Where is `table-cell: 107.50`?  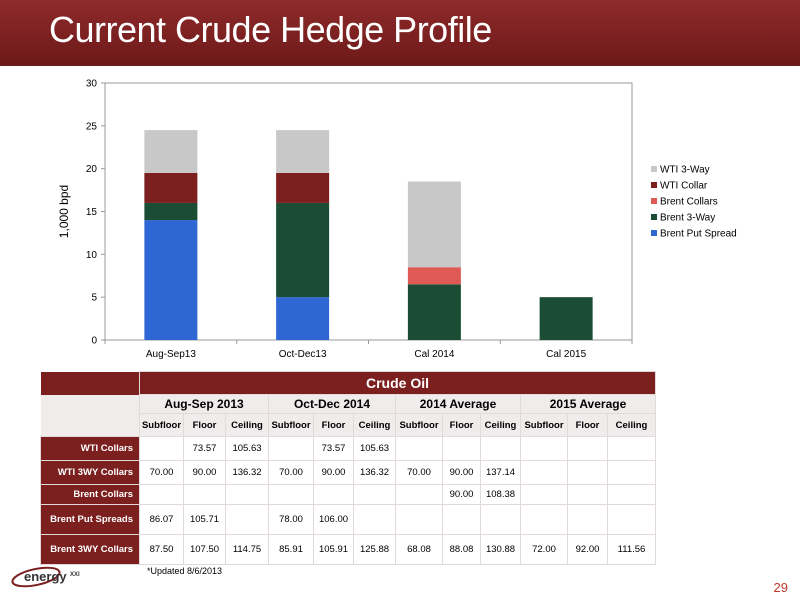 table-cell: 107.50 is located at coordinates (204, 549).